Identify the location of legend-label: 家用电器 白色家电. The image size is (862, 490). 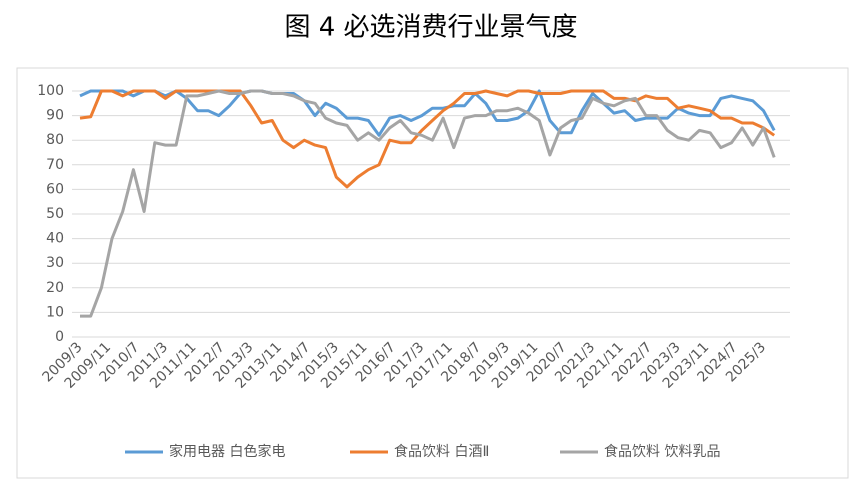
(227, 451).